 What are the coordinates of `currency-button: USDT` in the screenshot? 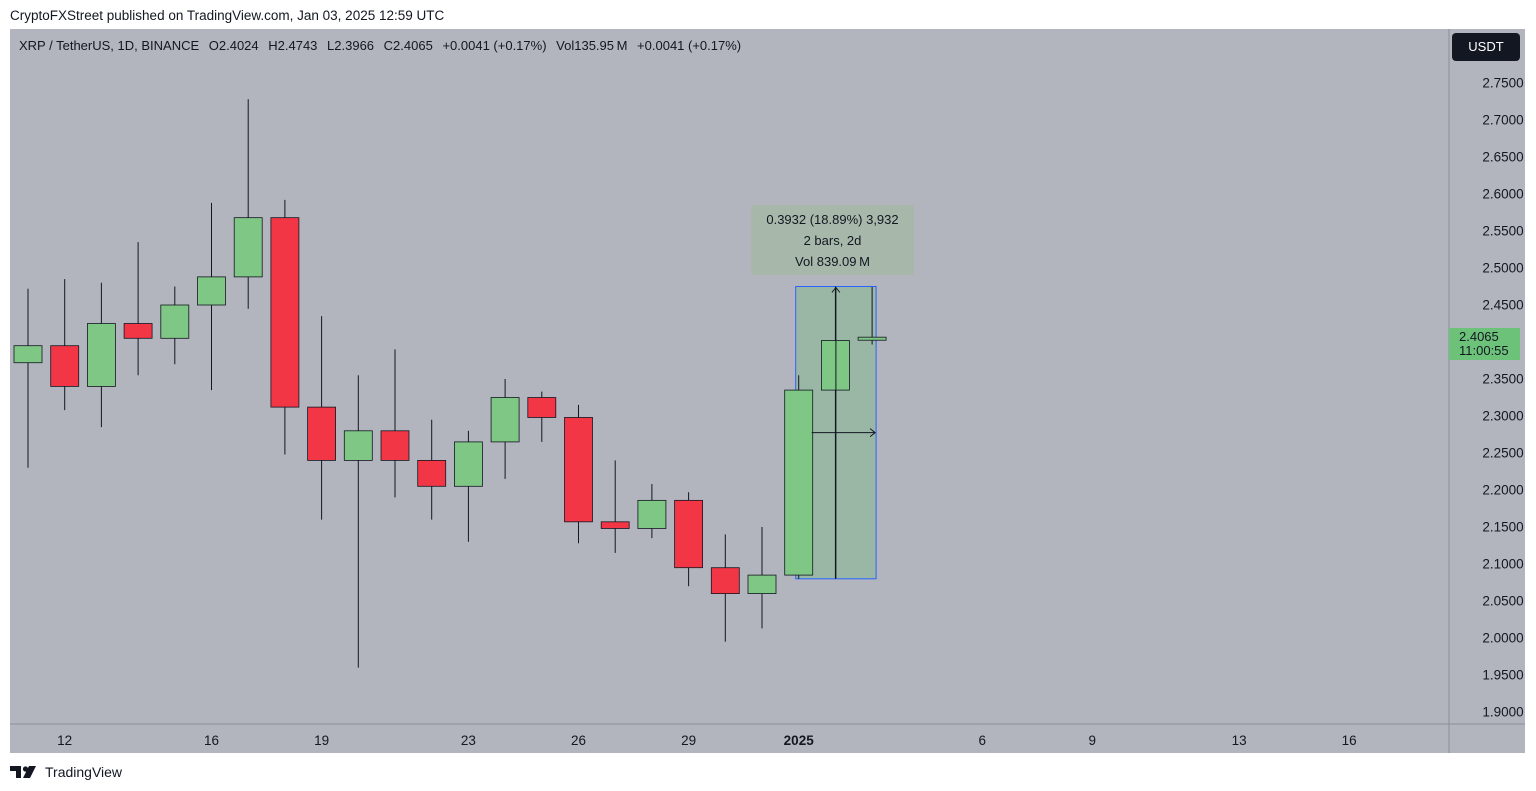 It's located at (1486, 47).